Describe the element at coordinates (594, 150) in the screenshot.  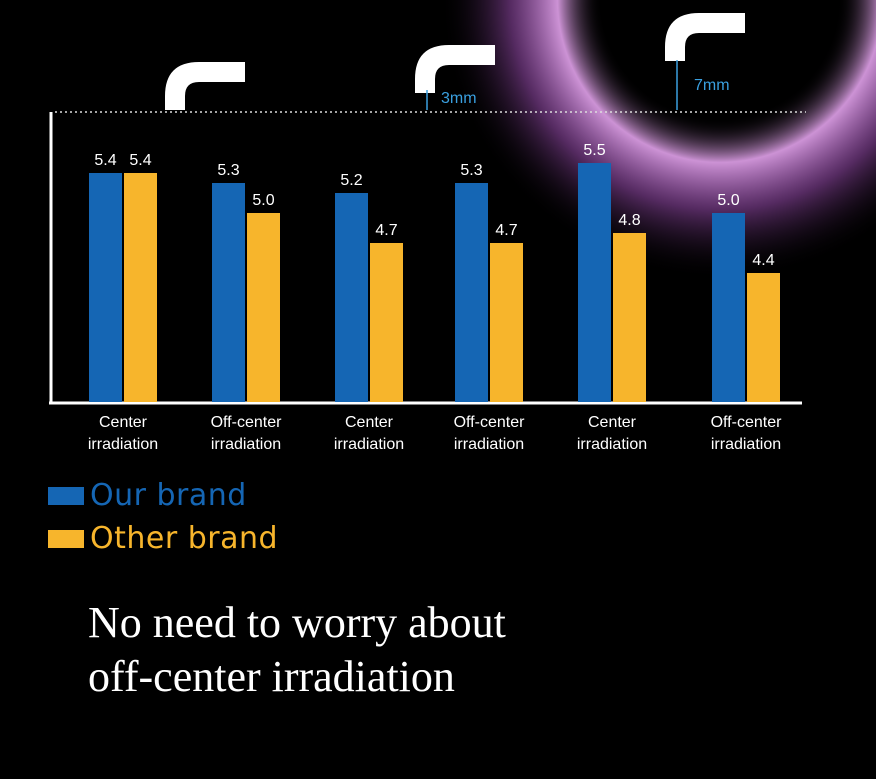
I see `data-label: 5.5` at that location.